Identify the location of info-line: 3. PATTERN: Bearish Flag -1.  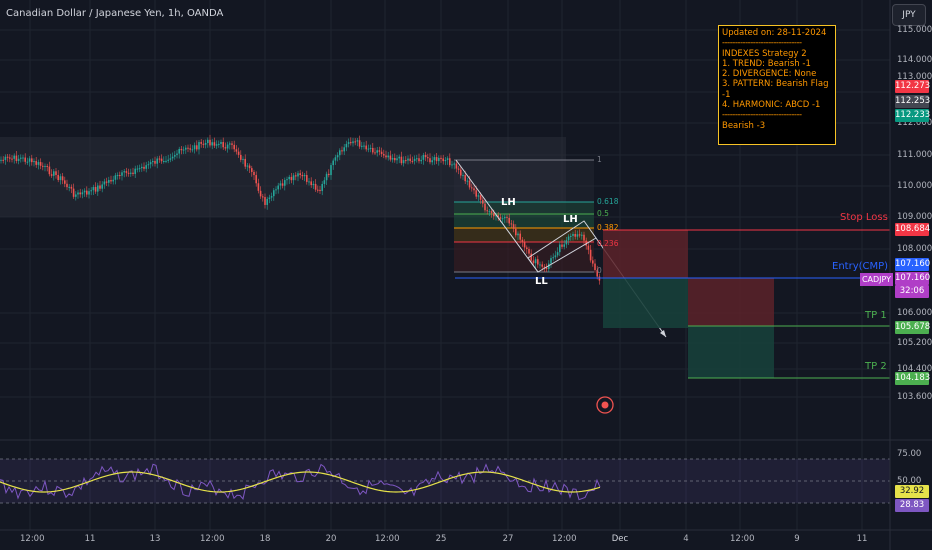
(775, 89).